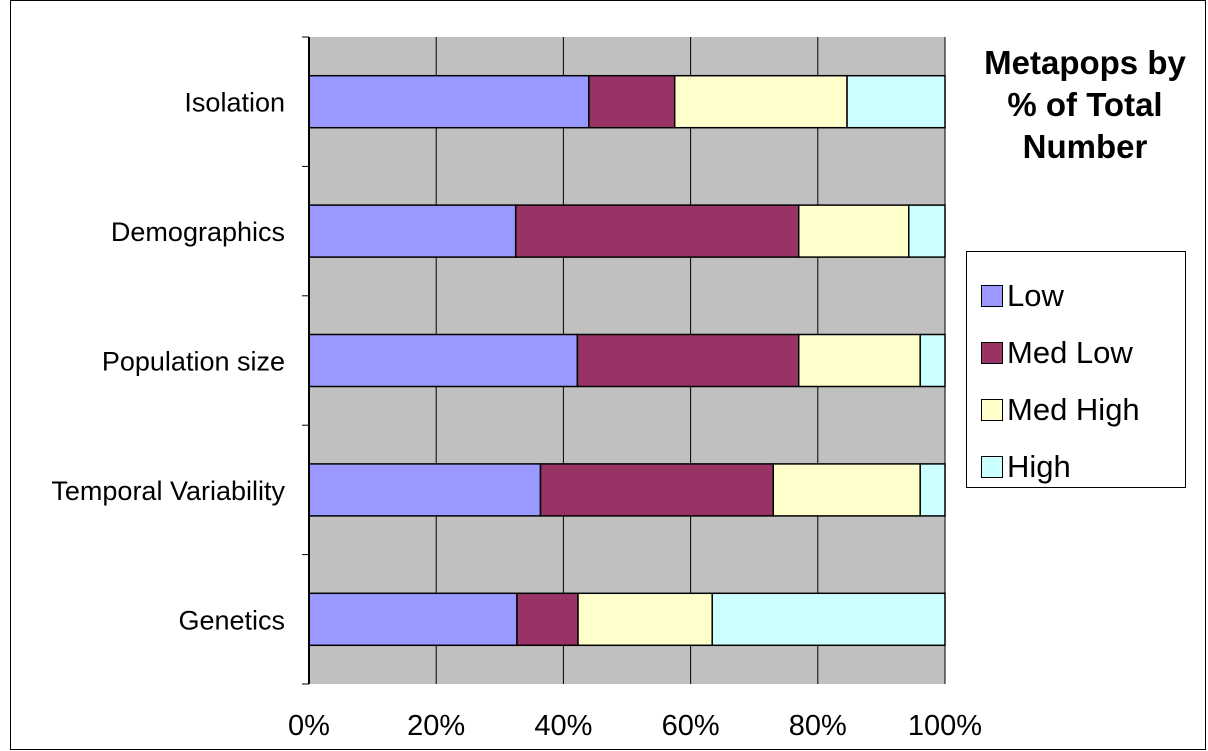 This screenshot has height=751, width=1208. What do you see at coordinates (1076, 295) in the screenshot?
I see `legend-item: Low` at bounding box center [1076, 295].